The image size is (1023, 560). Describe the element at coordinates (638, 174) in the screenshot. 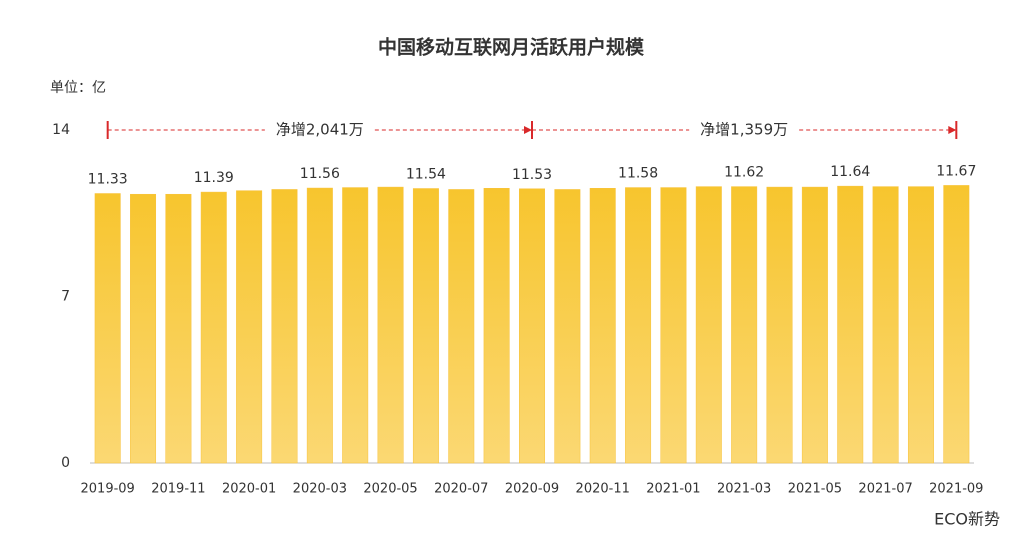

I see `data-label: 11.58` at that location.